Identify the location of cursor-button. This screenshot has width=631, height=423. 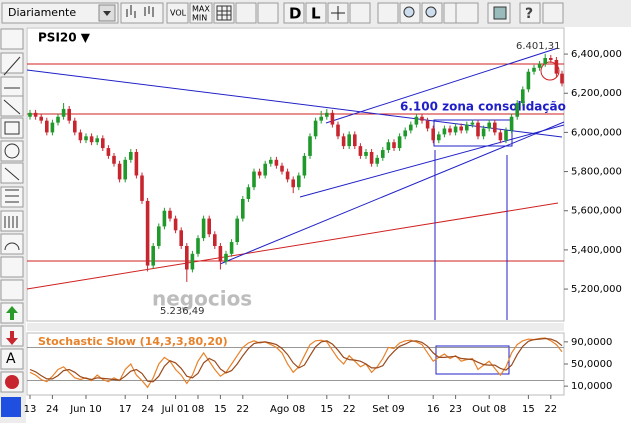
(360, 13).